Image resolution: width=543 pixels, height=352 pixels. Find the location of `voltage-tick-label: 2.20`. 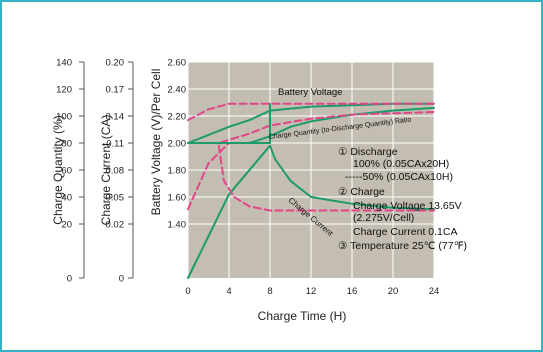

voltage-tick-label: 2.20 is located at coordinates (177, 117).